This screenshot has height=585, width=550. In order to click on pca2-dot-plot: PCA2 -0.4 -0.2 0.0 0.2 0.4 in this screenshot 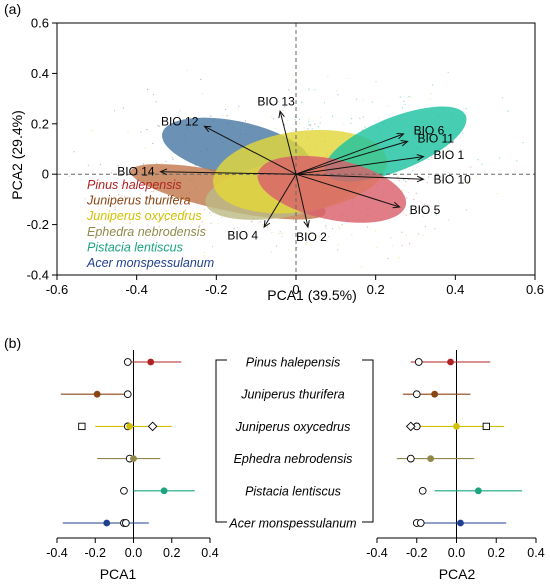, I will do `click(455, 466)`.